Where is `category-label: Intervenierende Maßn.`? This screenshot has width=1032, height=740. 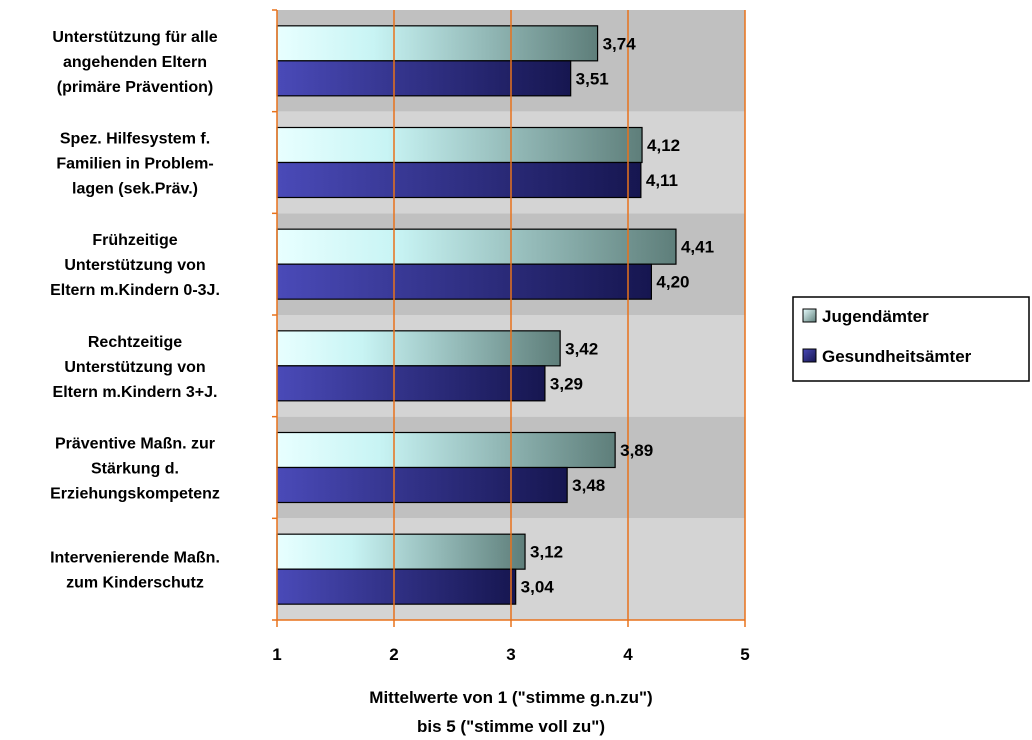 category-label: Intervenierende Maßn. is located at coordinates (135, 558).